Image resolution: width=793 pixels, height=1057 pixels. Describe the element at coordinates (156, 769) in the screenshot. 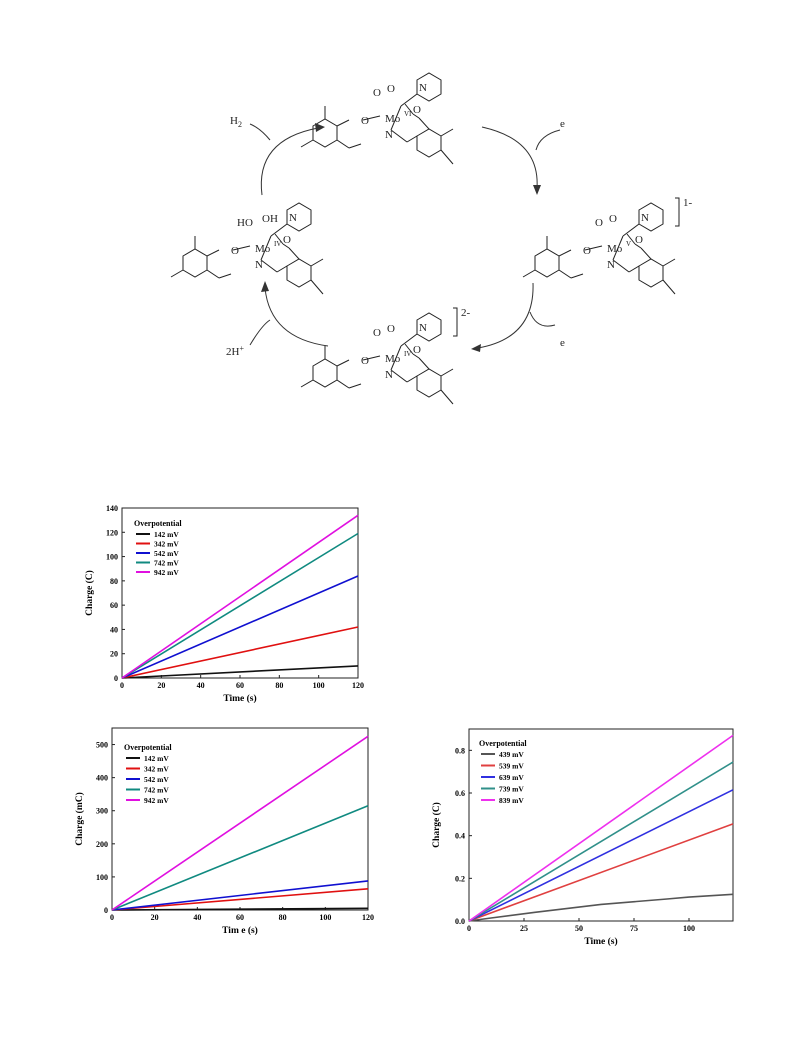

I see `legend-entry: 342 mV` at that location.